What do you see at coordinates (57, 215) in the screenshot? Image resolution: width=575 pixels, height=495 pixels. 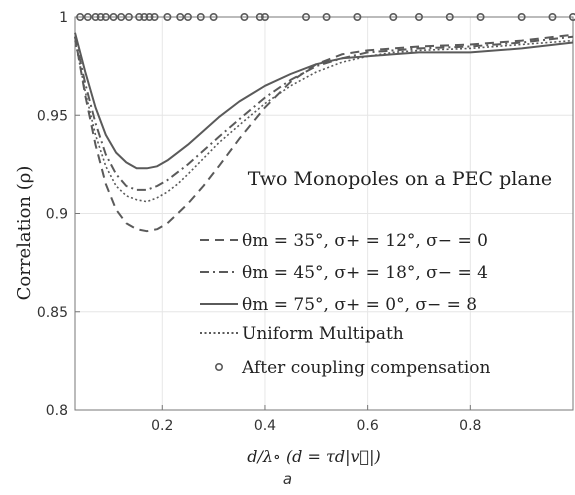 I see `y-tick-label: 0.9` at bounding box center [57, 215].